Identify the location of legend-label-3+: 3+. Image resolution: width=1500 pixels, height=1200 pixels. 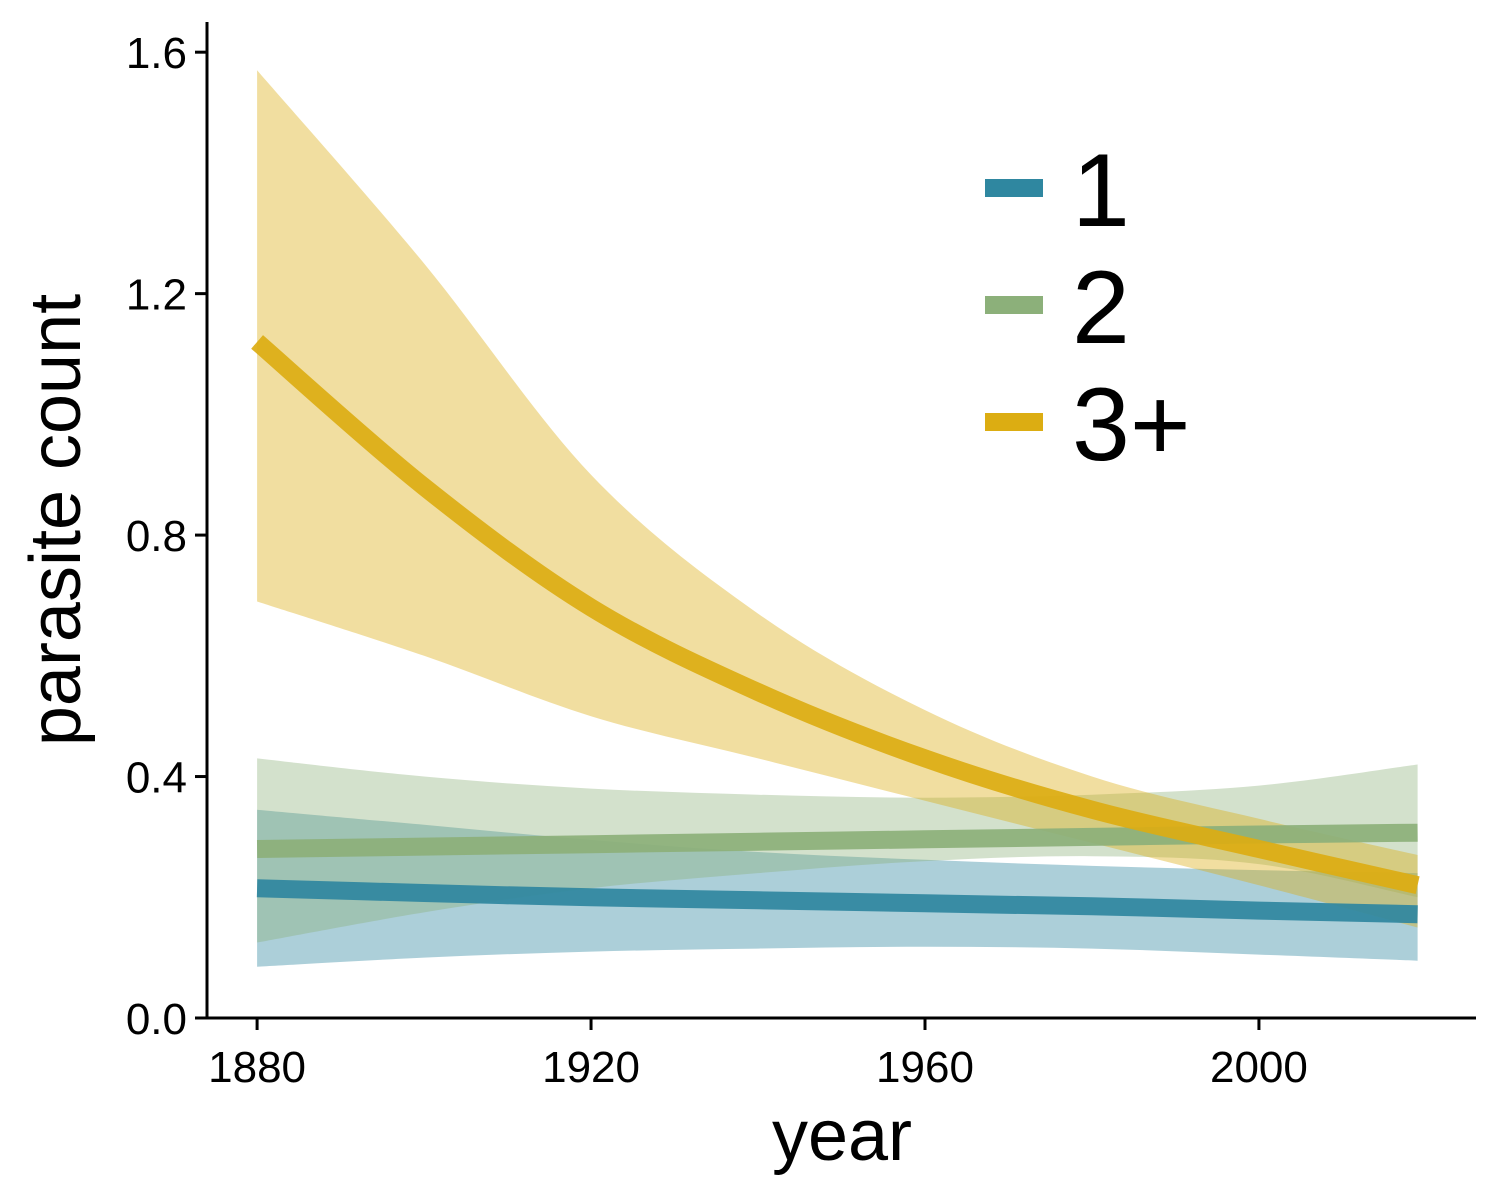
(1131, 425).